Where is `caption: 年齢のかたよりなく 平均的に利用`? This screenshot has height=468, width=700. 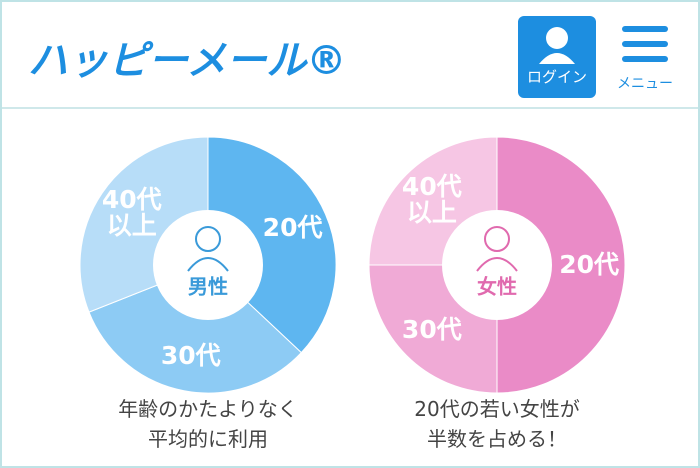 caption: 年齢のかたよりなく 平均的に利用 is located at coordinates (208, 424).